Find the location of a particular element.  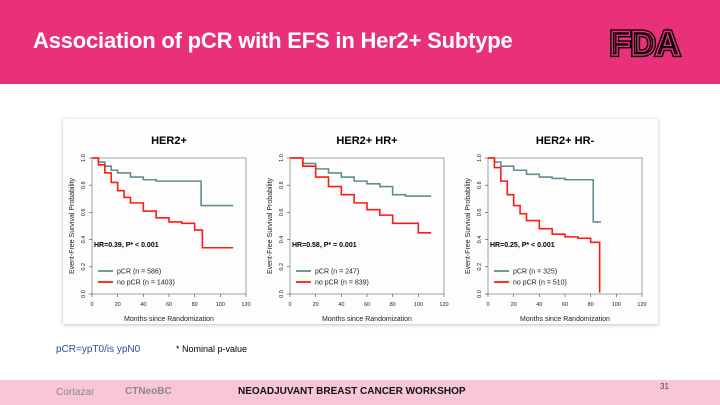

chart2-x-tick-label: 80 is located at coordinates (393, 305).